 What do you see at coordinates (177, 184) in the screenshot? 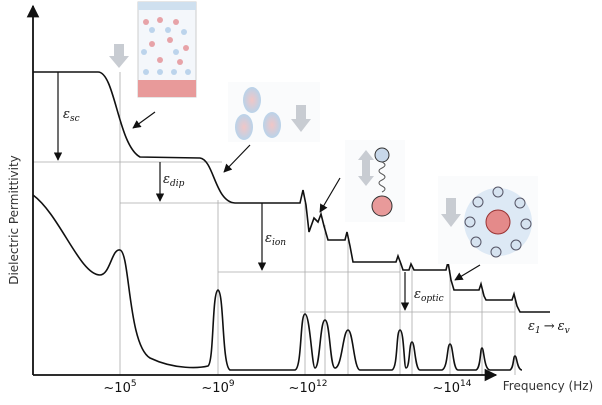
I see `subscript: dip` at bounding box center [177, 184].